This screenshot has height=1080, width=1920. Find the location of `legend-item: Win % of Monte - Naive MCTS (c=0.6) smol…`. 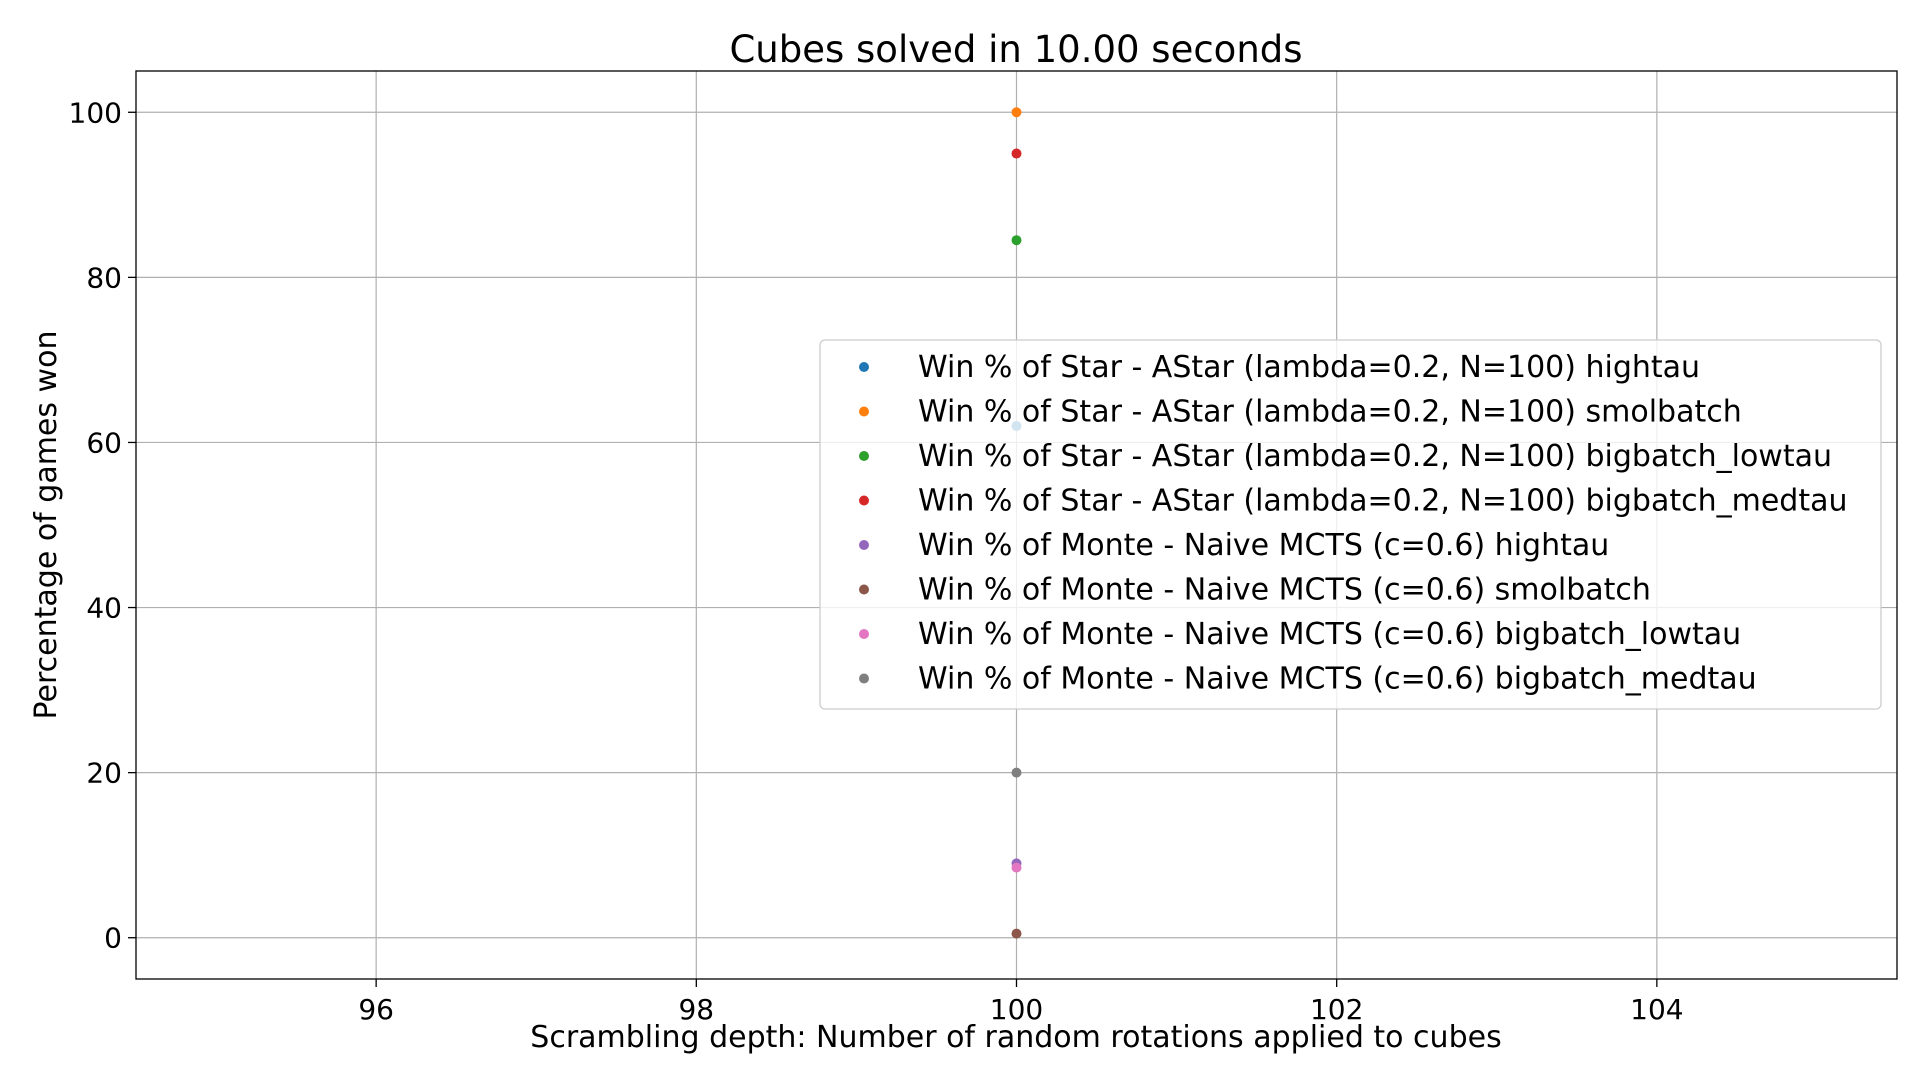

legend-item: Win % of Monte - Naive MCTS (c=0.6) smol… is located at coordinates (1255, 590).